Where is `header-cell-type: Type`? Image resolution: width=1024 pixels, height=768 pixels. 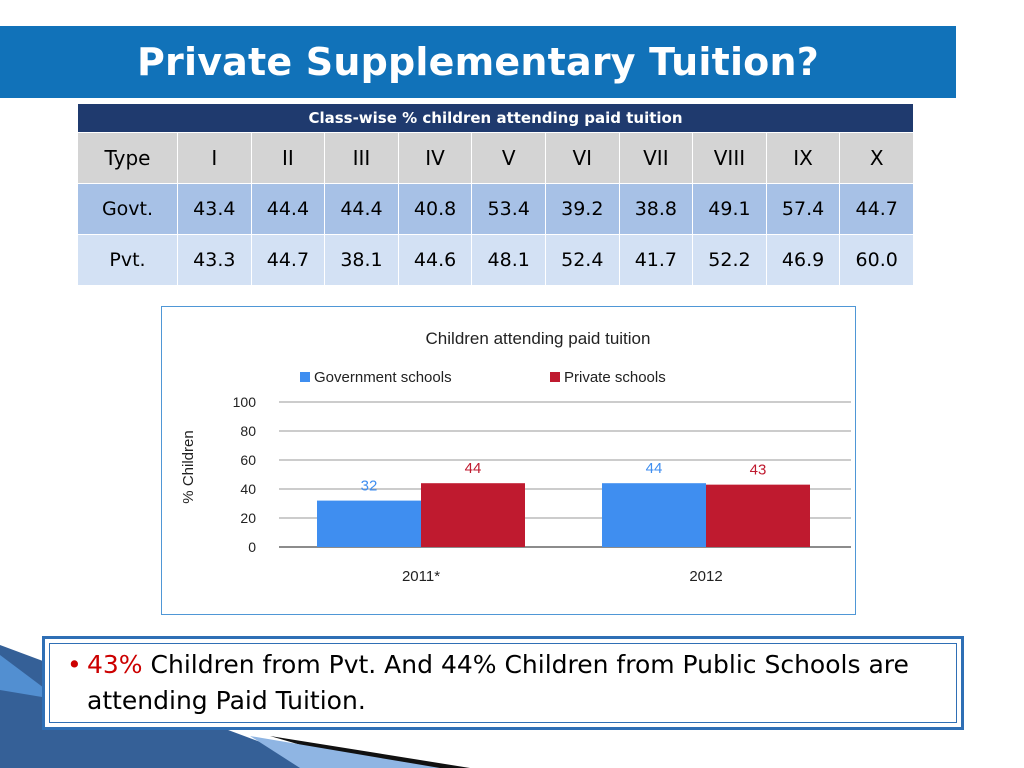
header-cell-type: Type is located at coordinates (127, 158).